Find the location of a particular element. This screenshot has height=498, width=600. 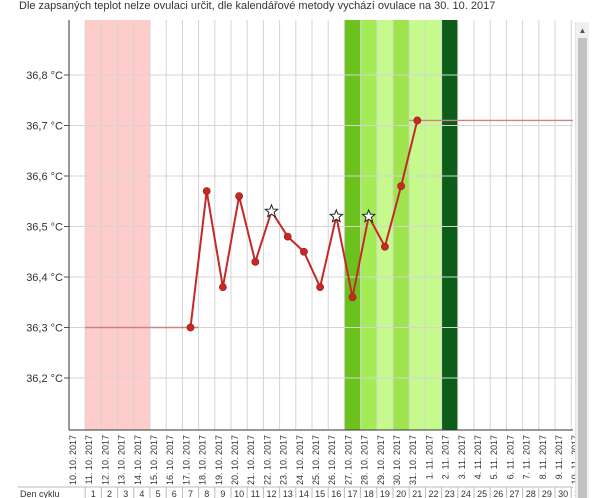

date-label: 3. 11. 2017 is located at coordinates (462, 457).